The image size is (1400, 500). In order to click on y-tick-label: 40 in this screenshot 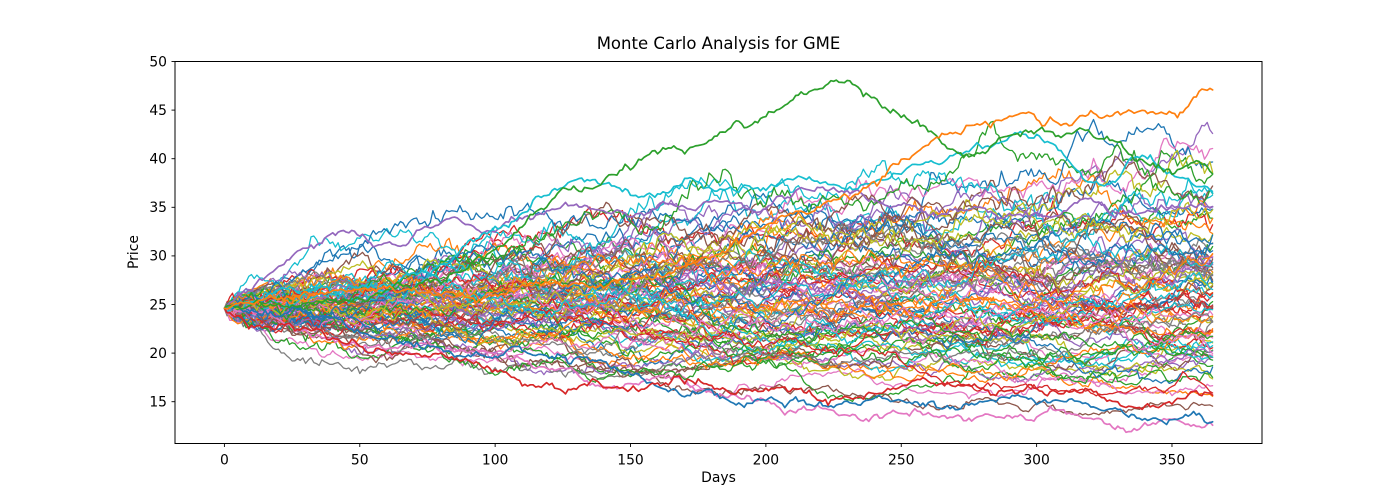, I will do `click(158, 160)`.